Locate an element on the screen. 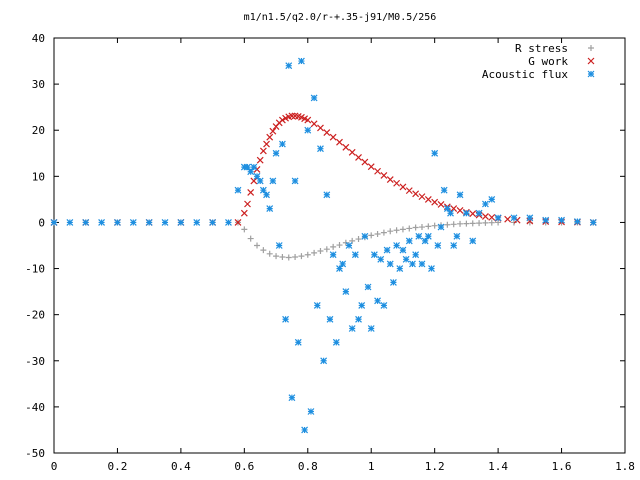 The width and height of the screenshot is (640, 480). y-tick-label: 0 is located at coordinates (41, 222).